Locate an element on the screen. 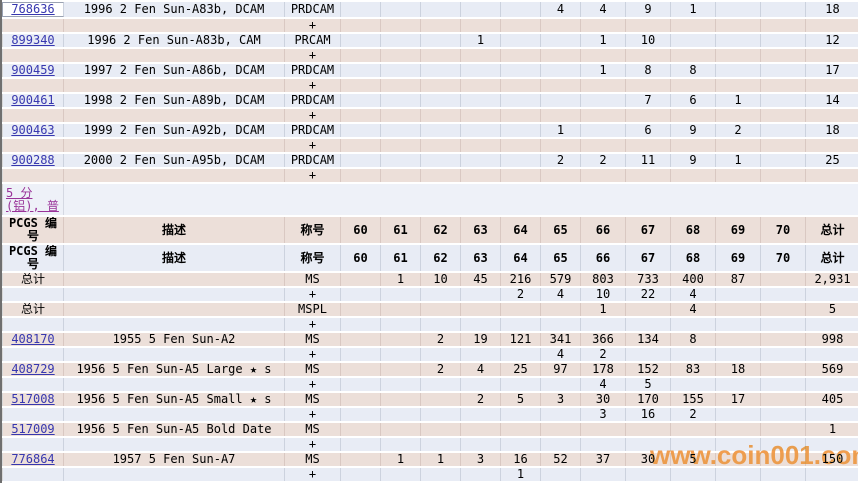 This screenshot has height=483, width=858. grade-67-count-cell: 152 is located at coordinates (648, 369).